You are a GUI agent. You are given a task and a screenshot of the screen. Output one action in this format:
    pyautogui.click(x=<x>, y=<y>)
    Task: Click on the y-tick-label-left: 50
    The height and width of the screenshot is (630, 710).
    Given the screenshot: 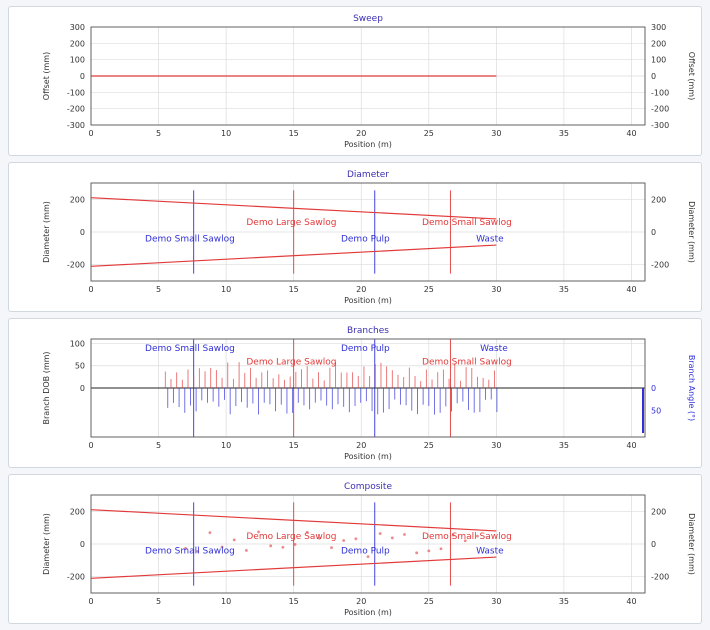 What is the action you would take?
    pyautogui.click(x=80, y=366)
    